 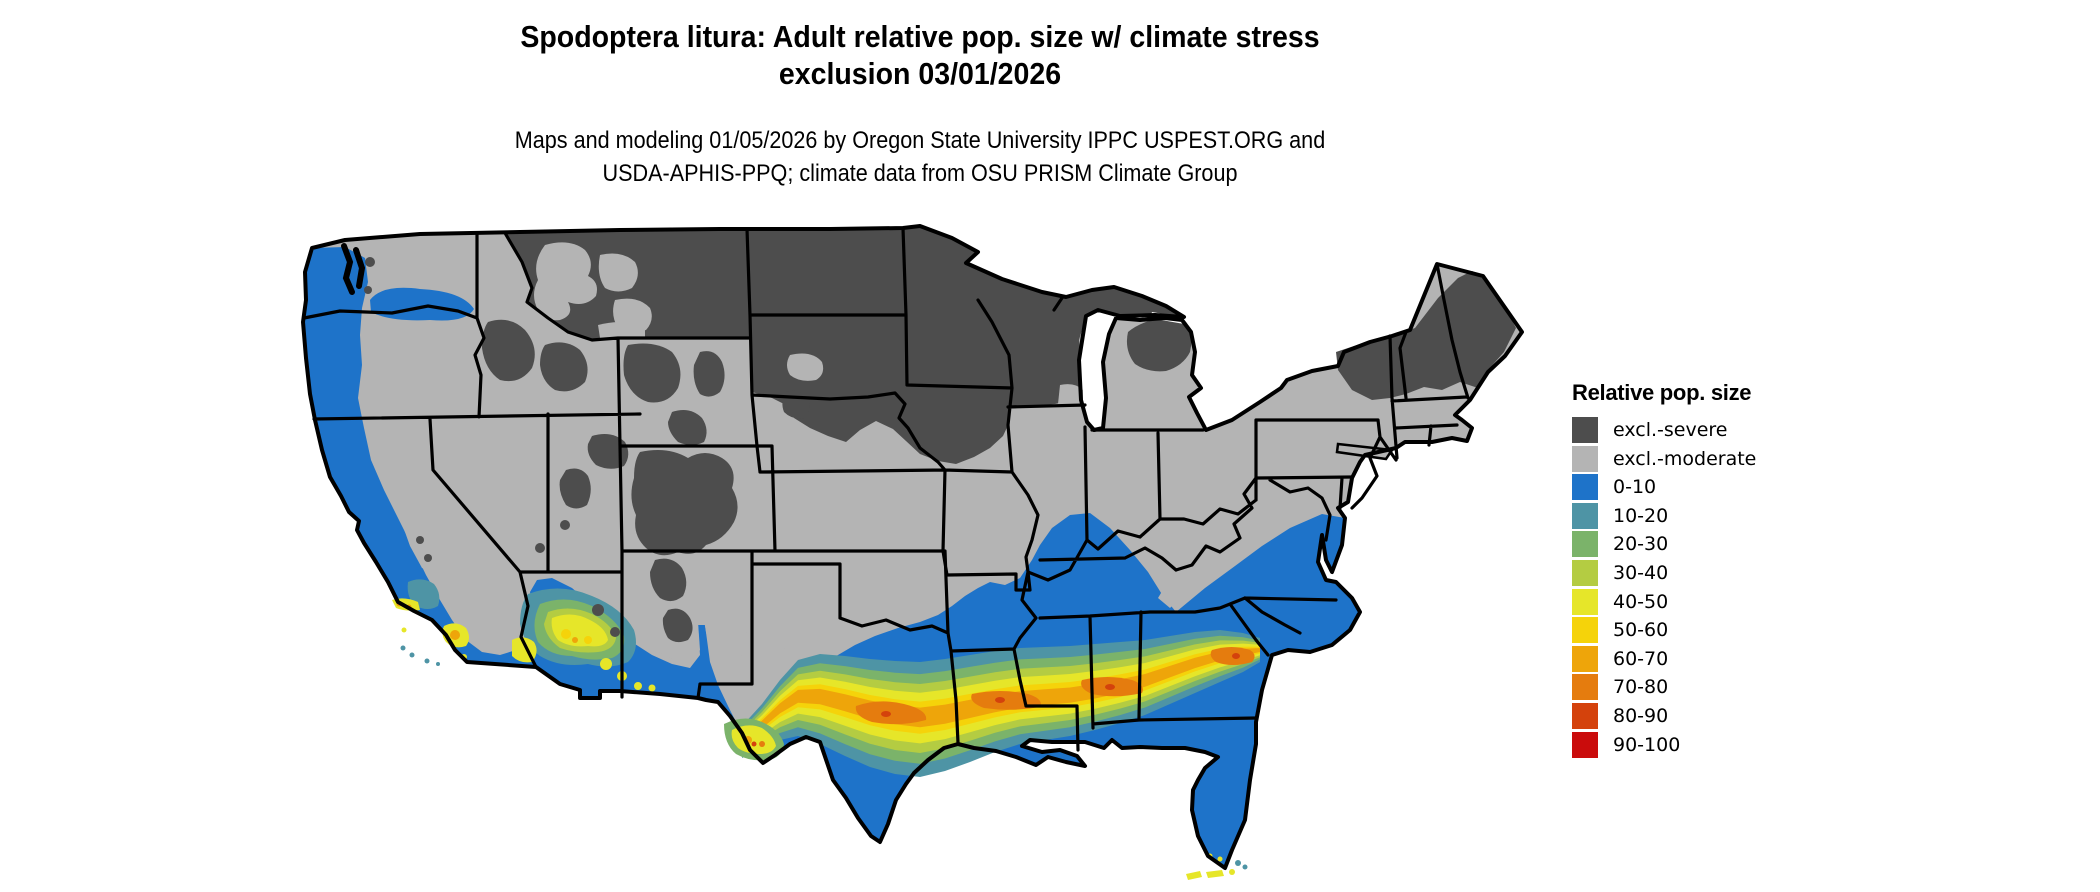 I want to click on legend-label: 20-30, so click(x=1641, y=544).